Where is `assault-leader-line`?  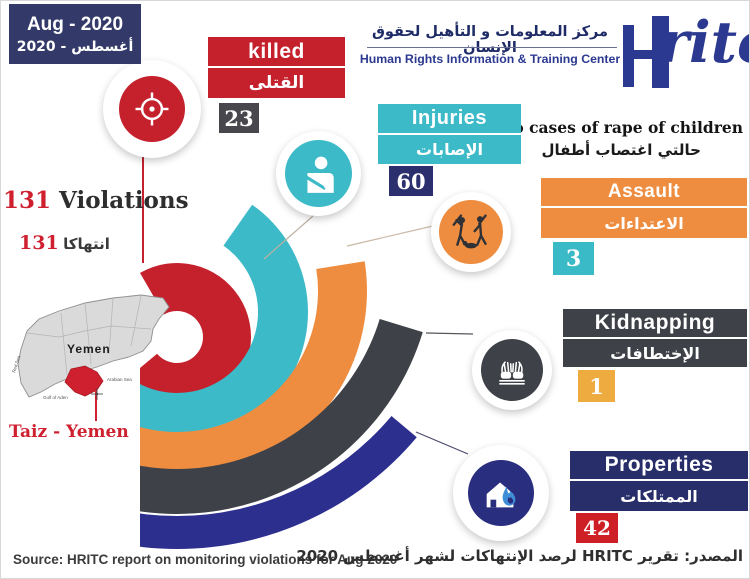
assault-leader-line is located at coordinates (392, 235).